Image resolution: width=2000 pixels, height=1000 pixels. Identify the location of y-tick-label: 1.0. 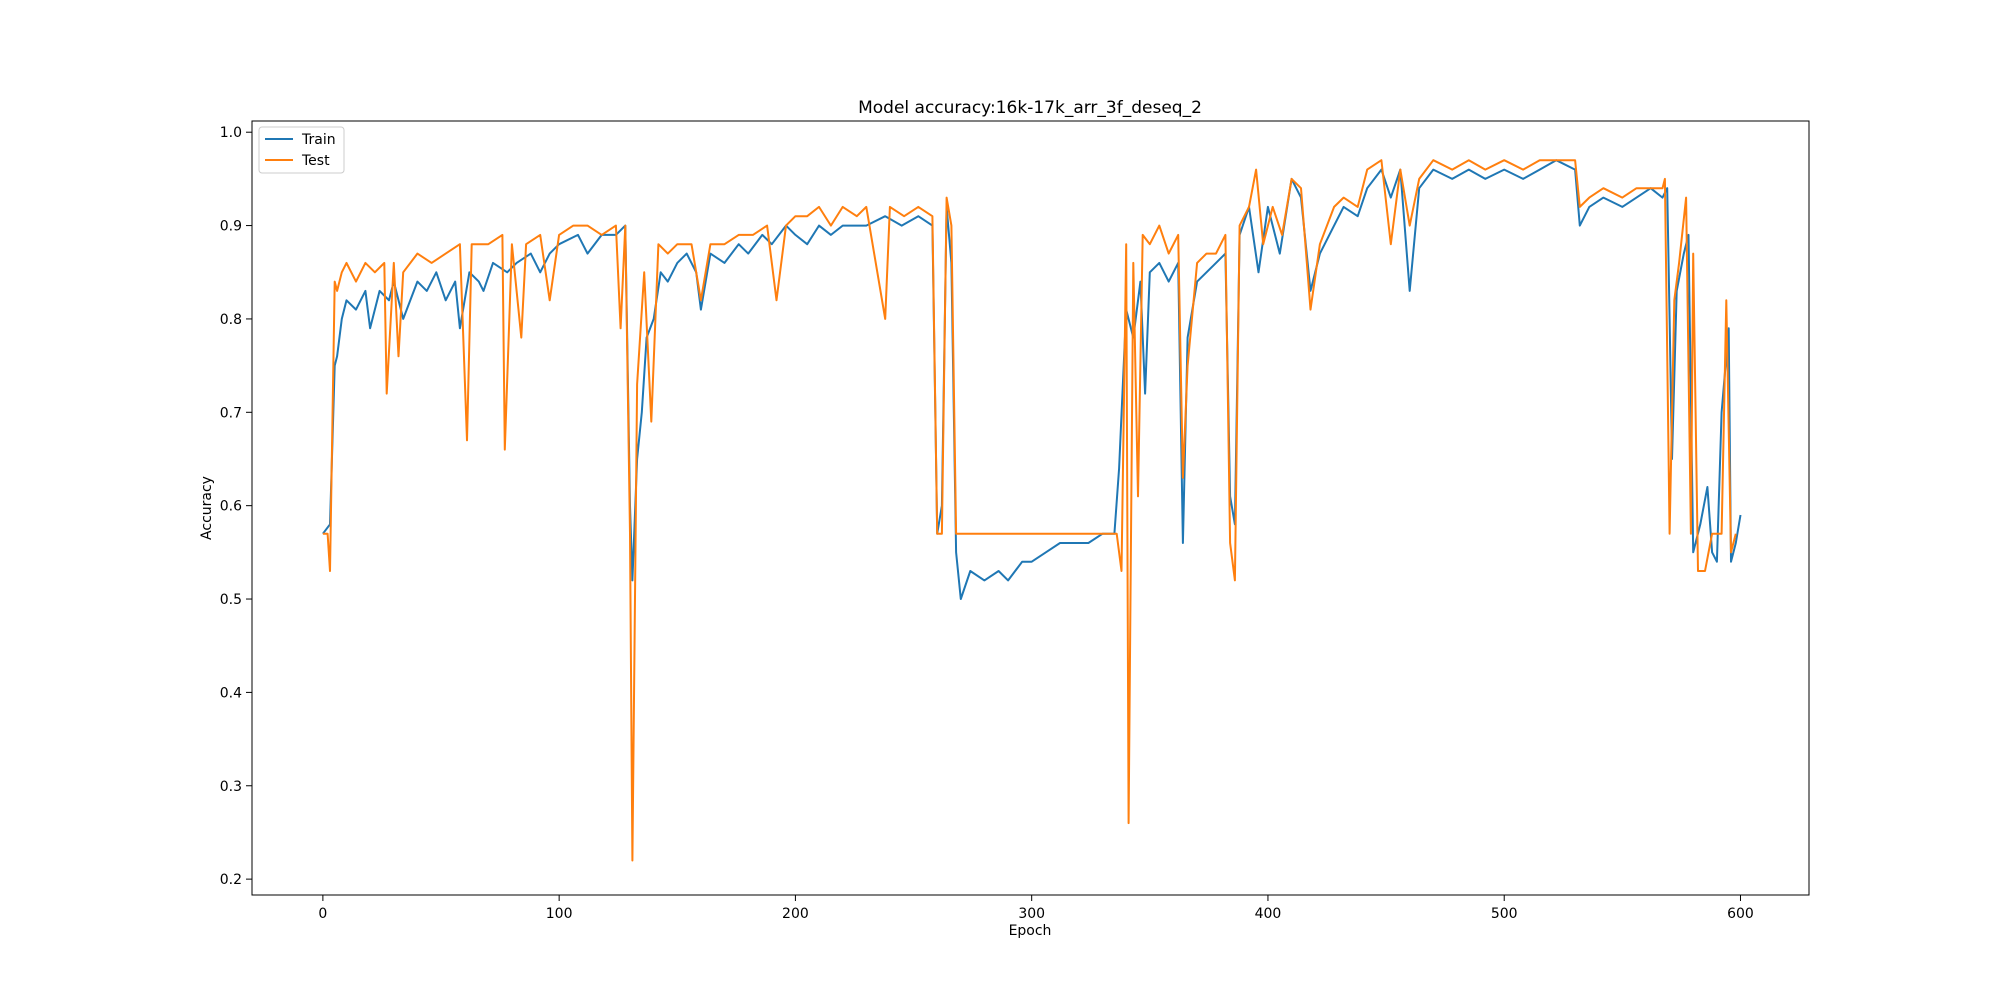
(231, 133).